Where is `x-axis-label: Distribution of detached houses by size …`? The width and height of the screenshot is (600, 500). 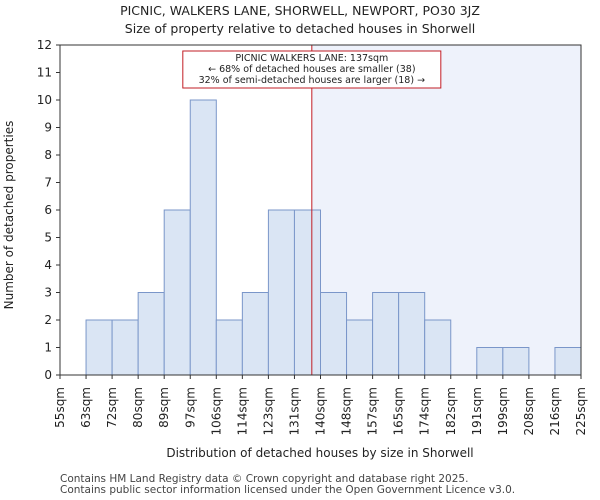
x-axis-label: Distribution of detached houses by size … is located at coordinates (319, 453).